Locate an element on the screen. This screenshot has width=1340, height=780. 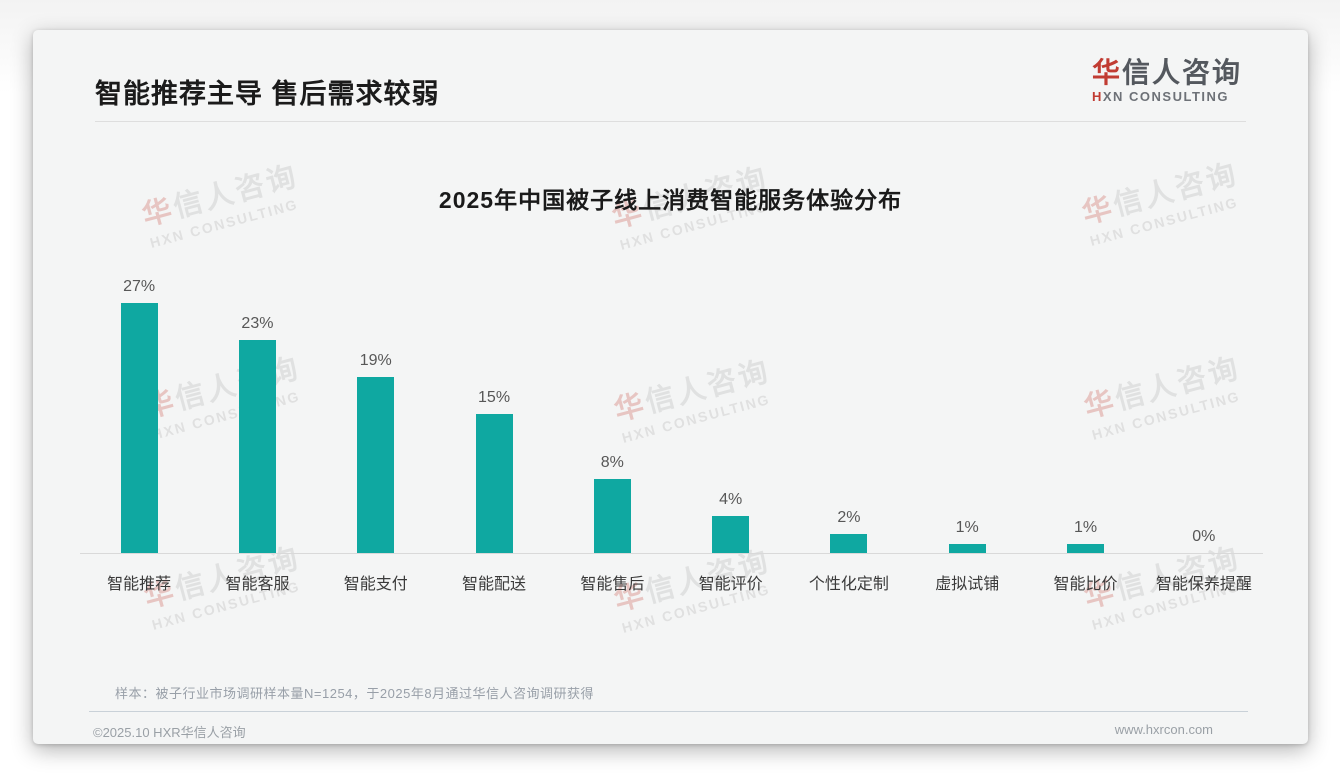
bar-value-label: 0% is located at coordinates (1204, 536).